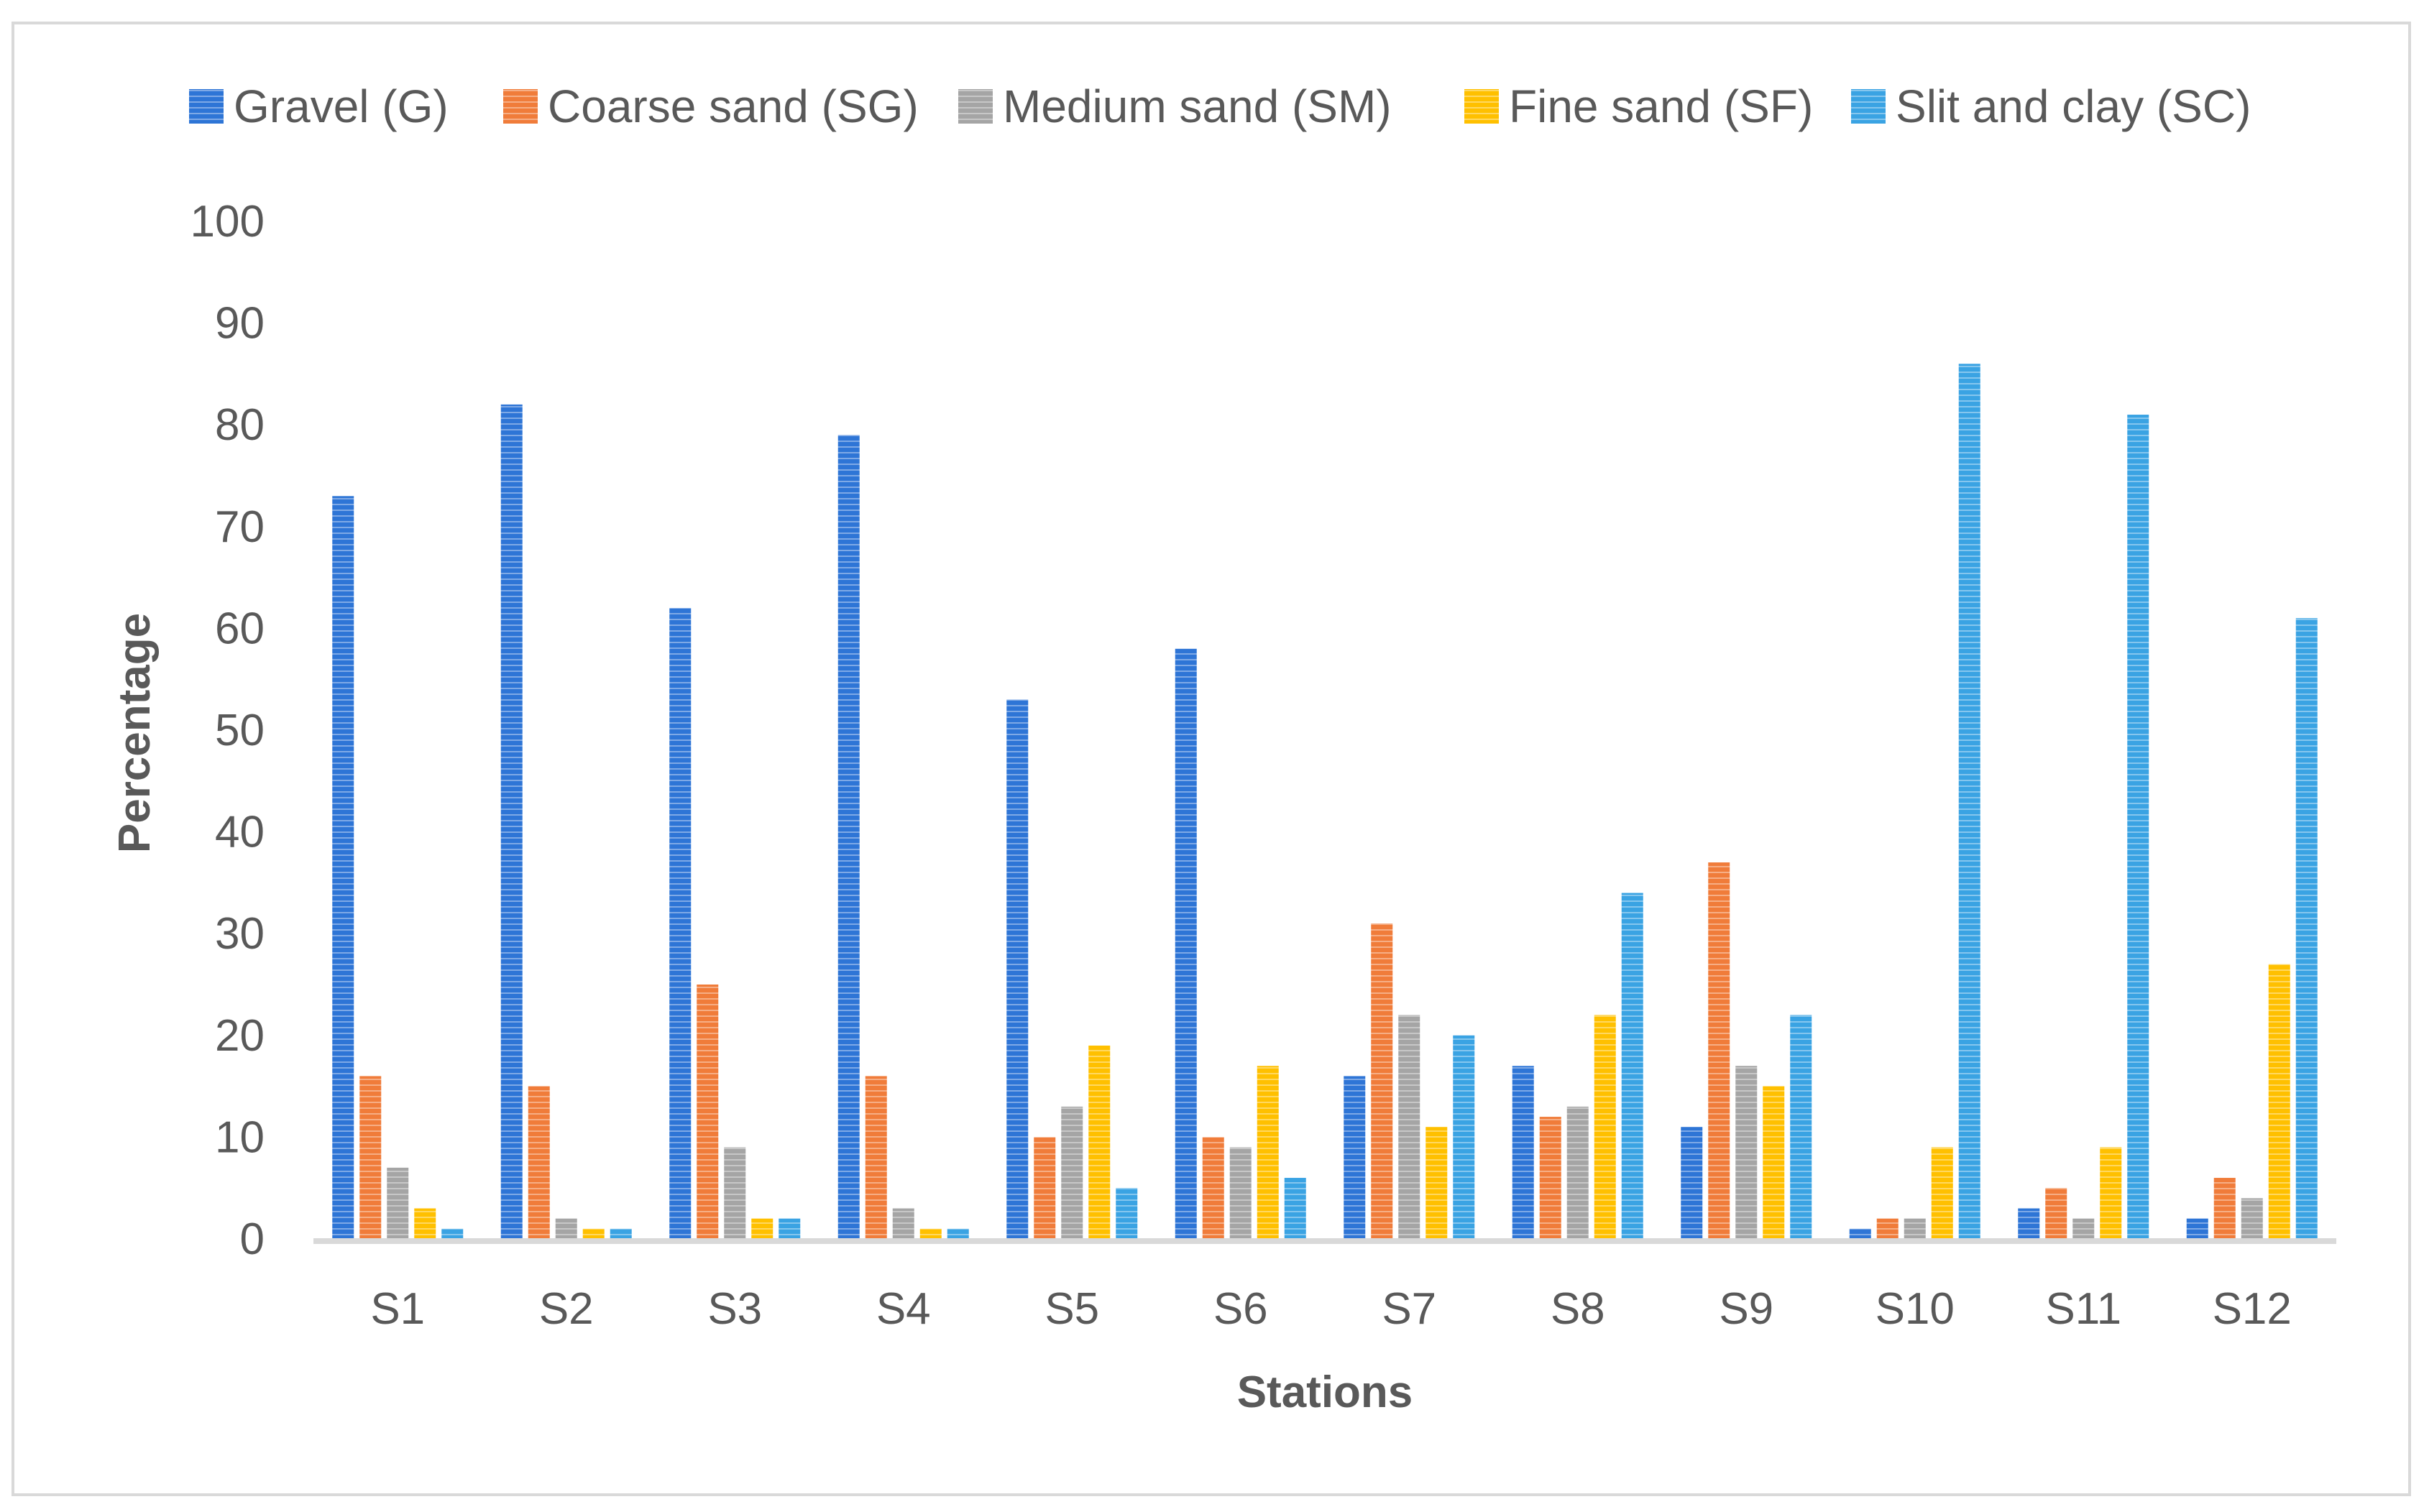 Image resolution: width=2424 pixels, height=1512 pixels. Describe the element at coordinates (240, 934) in the screenshot. I see `y-tick-label: 30` at that location.